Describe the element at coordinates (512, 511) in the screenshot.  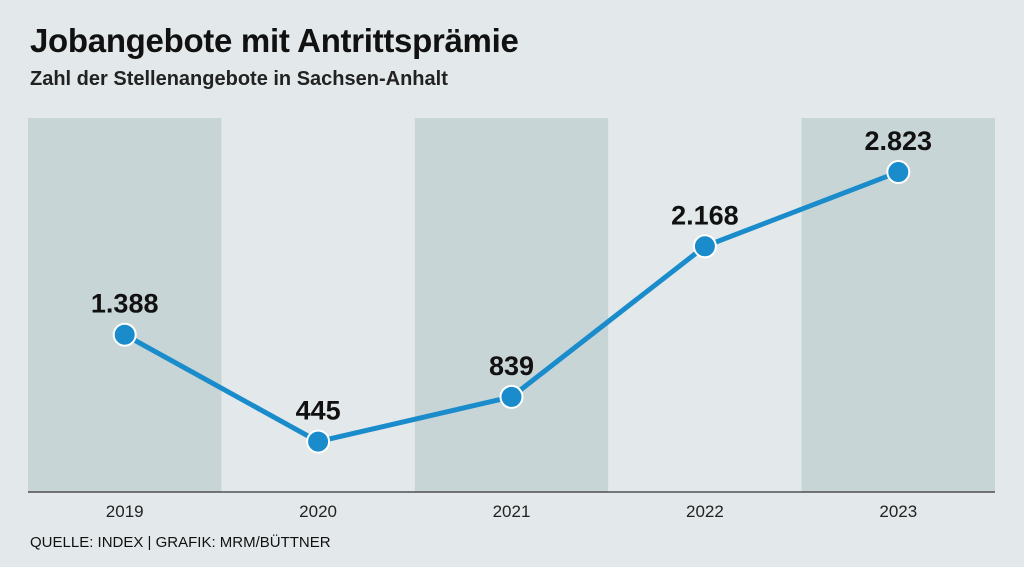
I see `x-tick-label: 2021` at that location.